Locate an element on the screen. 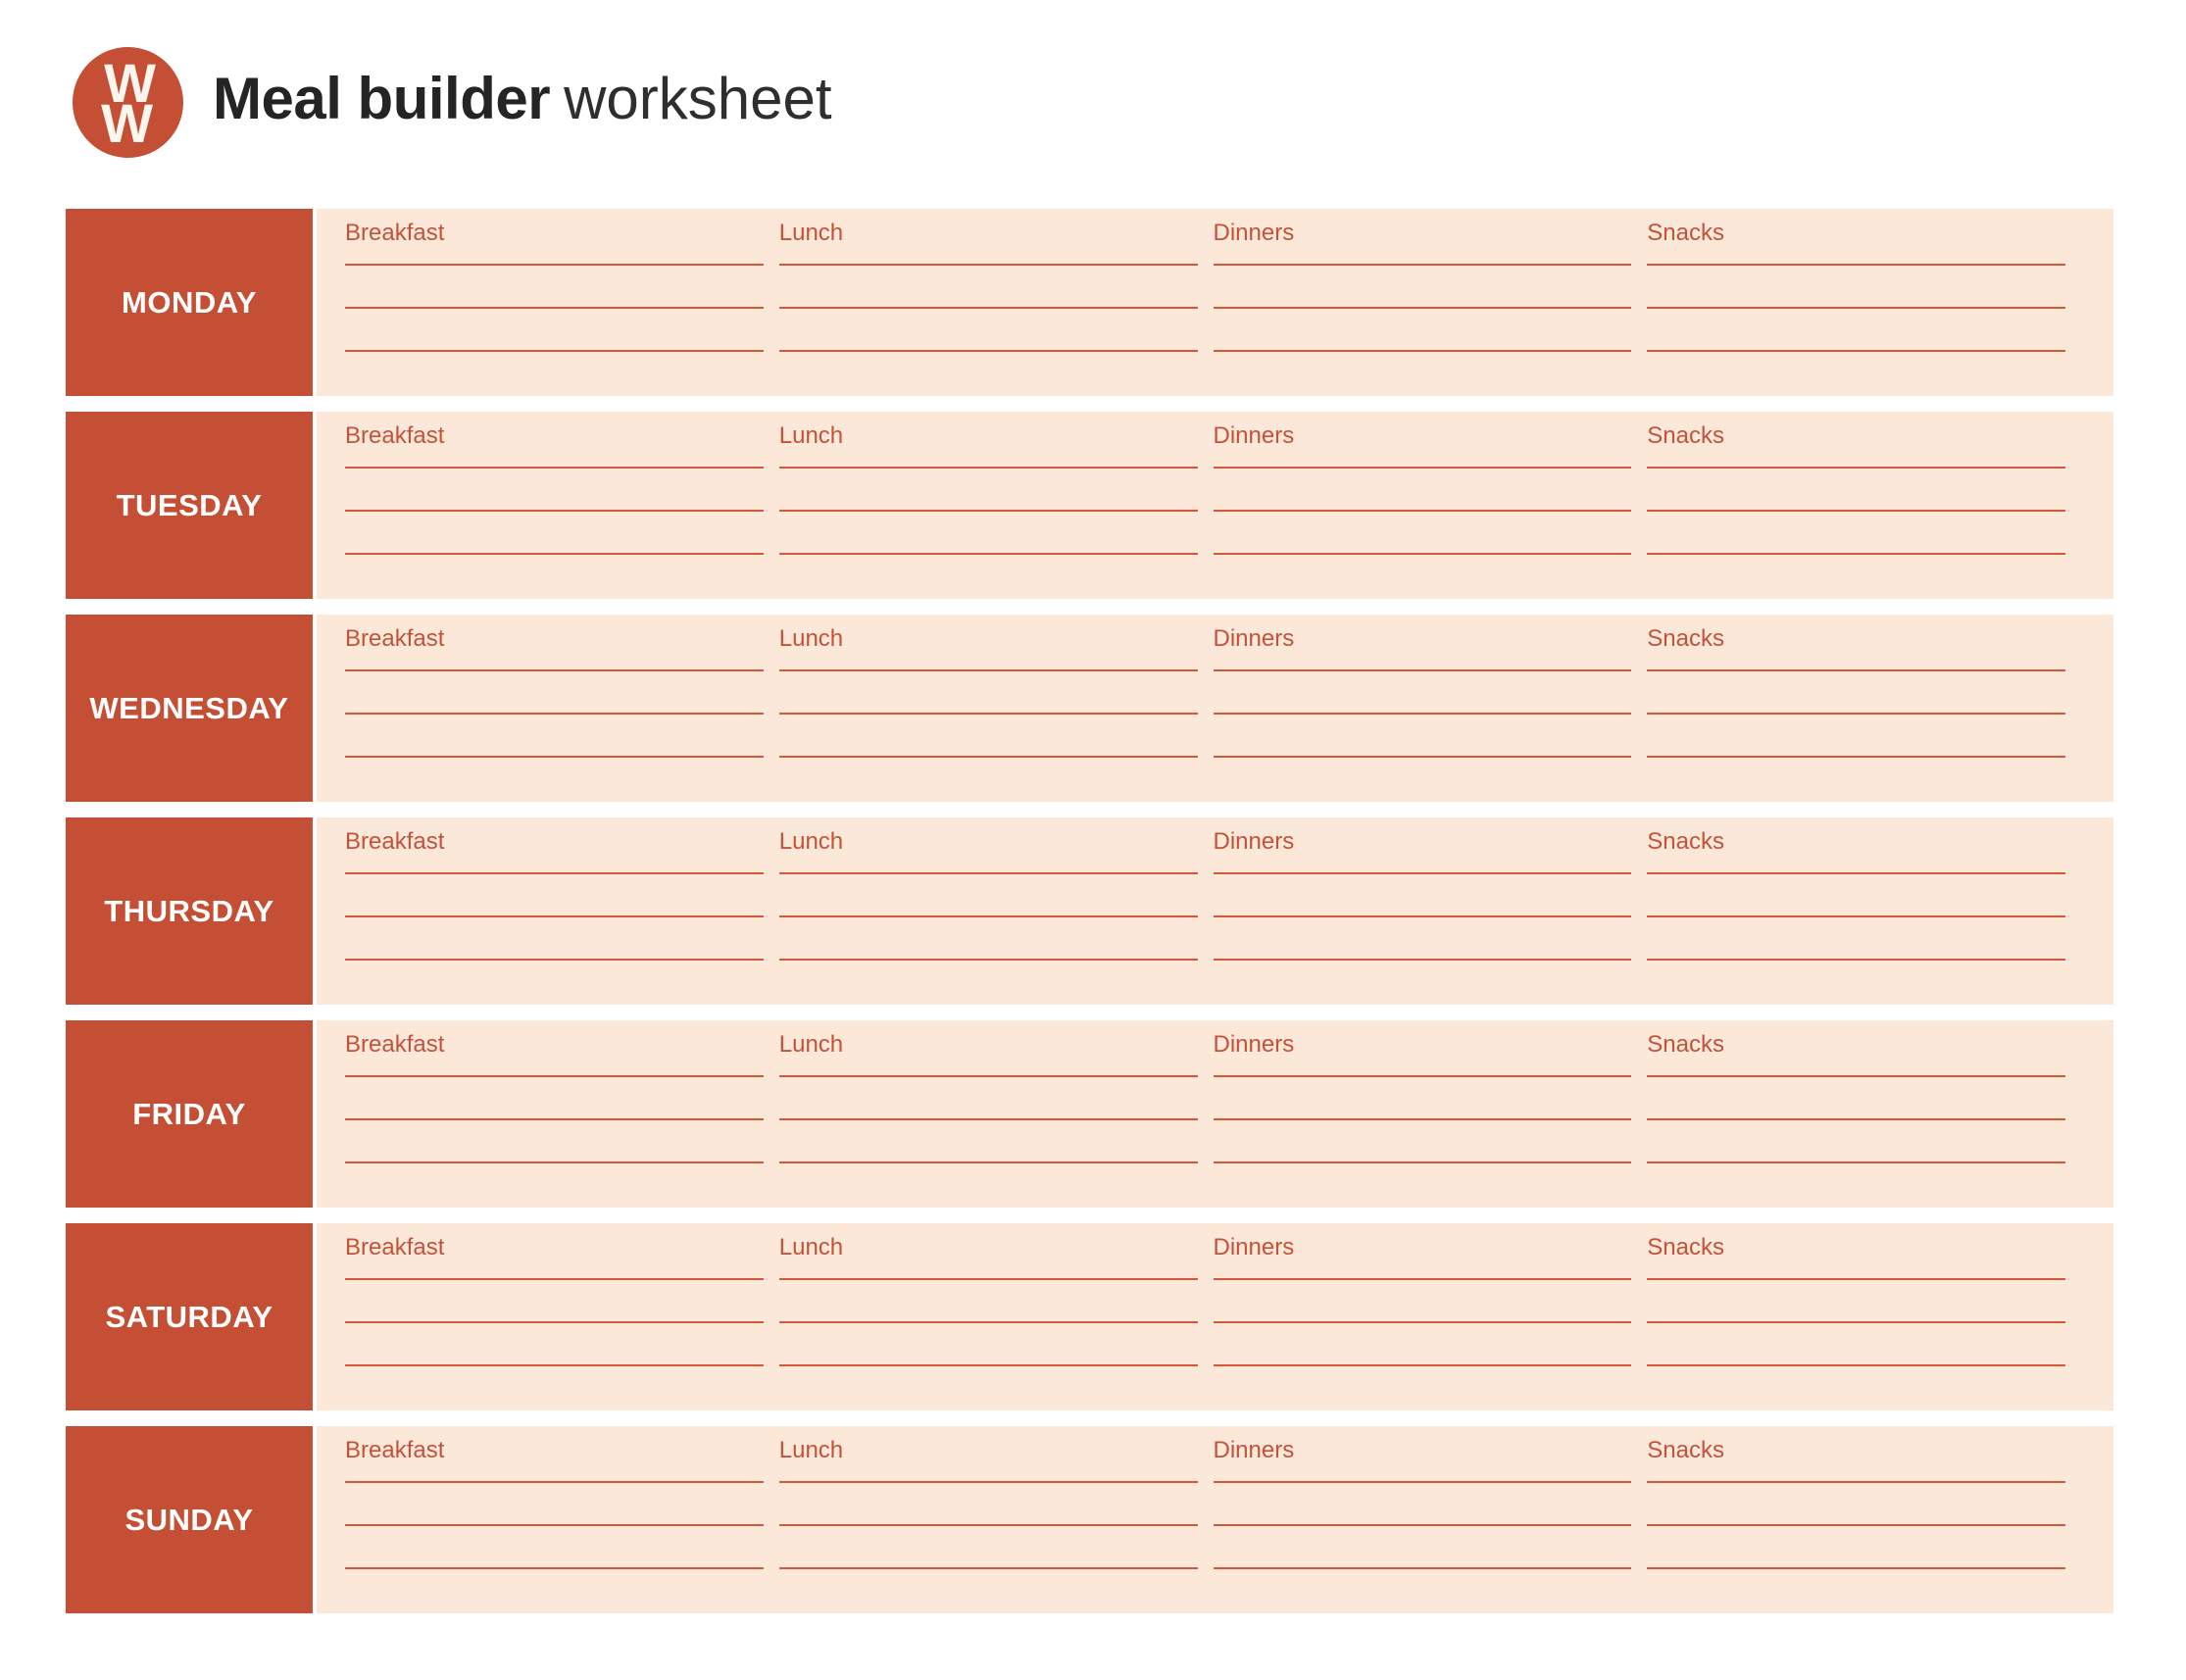 This screenshot has height=1680, width=2186. logo-letter: W is located at coordinates (127, 122).